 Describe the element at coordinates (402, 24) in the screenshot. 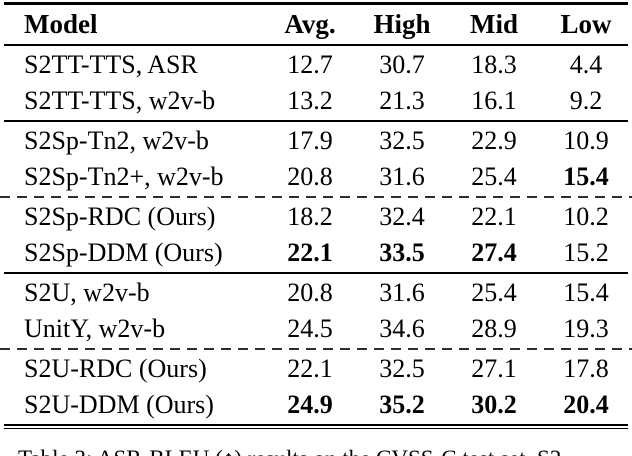

I see `column-header-high: High` at that location.